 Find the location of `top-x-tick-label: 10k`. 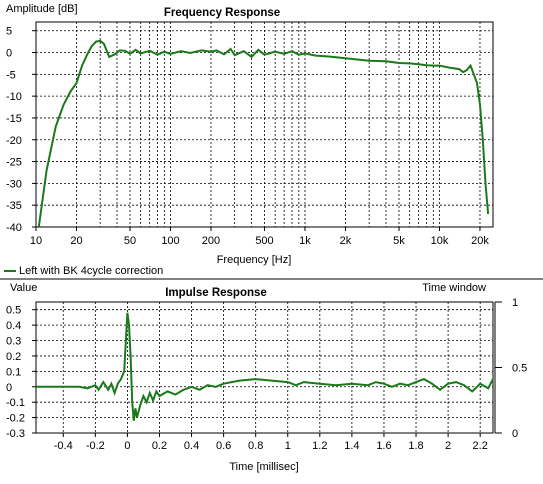

top-x-tick-label: 10k is located at coordinates (440, 241).